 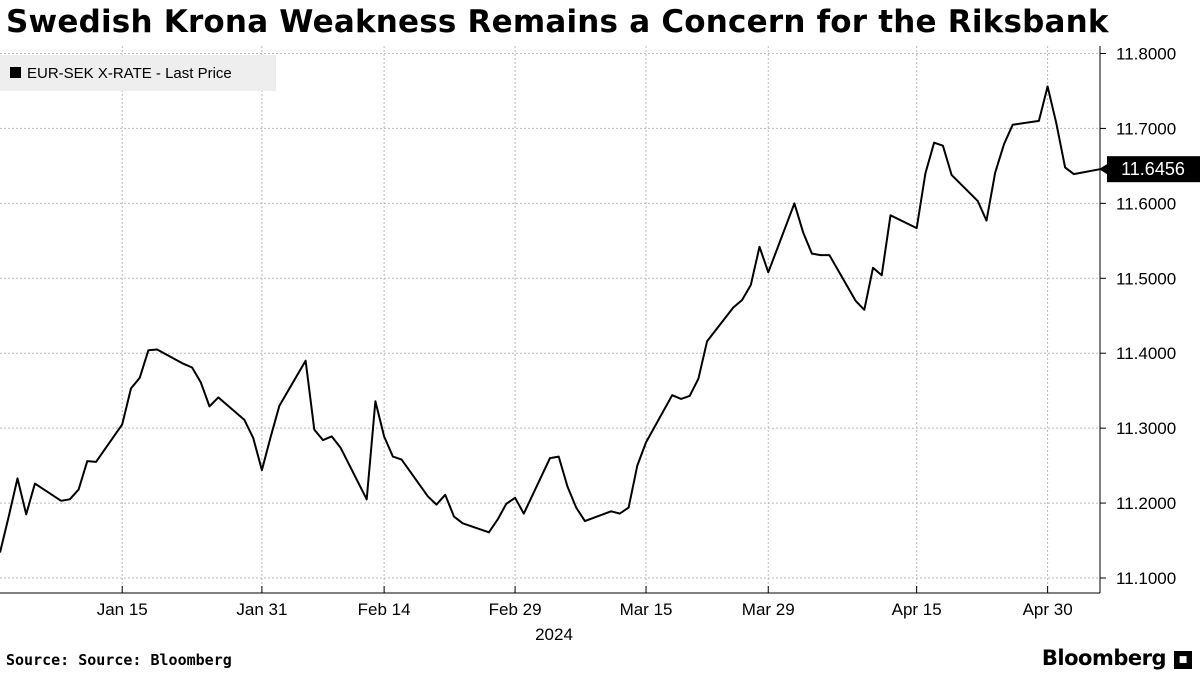 What do you see at coordinates (129, 73) in the screenshot?
I see `legend-label: EUR-SEK X-RATE - Last Price` at bounding box center [129, 73].